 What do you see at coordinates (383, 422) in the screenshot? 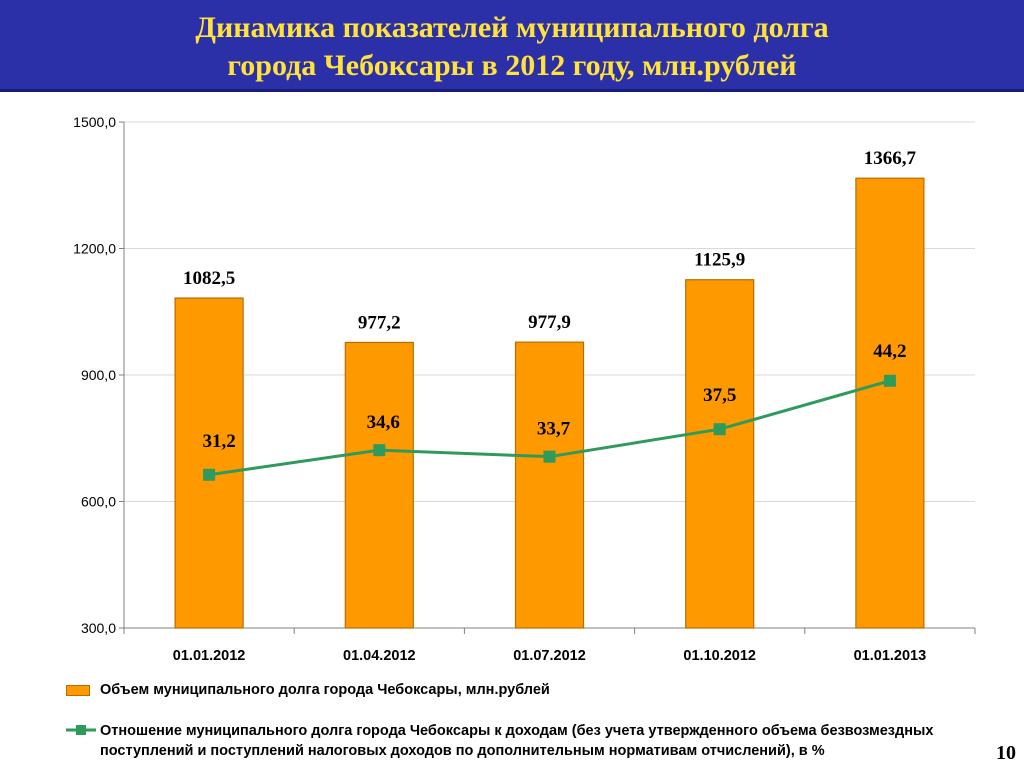
I see `line-data-label: 34,6` at bounding box center [383, 422].